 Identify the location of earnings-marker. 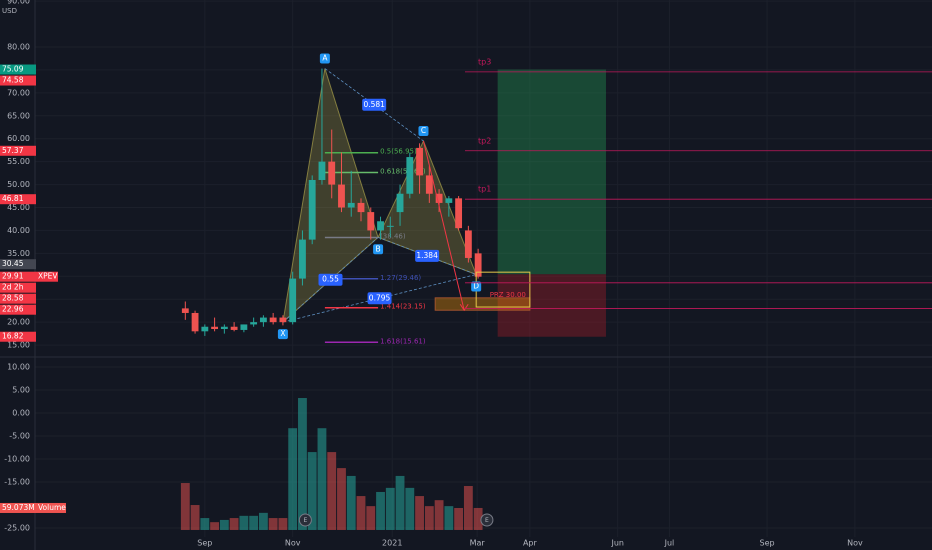
(487, 520).